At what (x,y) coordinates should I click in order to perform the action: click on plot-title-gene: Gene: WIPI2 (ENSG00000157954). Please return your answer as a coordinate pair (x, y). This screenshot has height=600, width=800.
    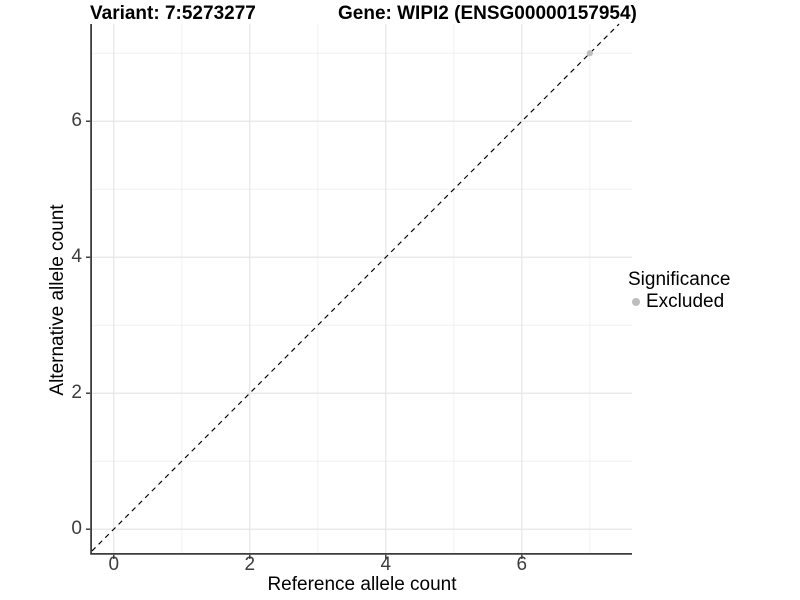
    Looking at the image, I should click on (487, 13).